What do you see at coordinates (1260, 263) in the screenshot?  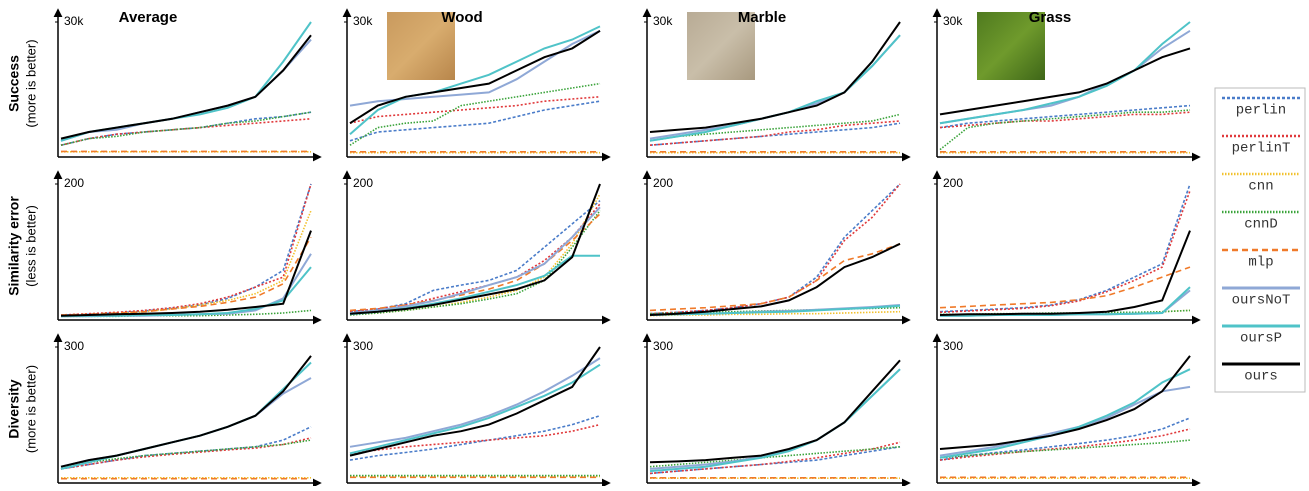 I see `legend-label: mlp` at bounding box center [1260, 263].